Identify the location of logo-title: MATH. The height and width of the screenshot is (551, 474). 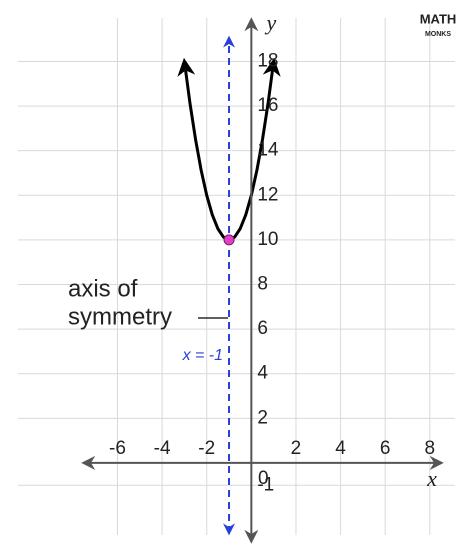
(438, 18).